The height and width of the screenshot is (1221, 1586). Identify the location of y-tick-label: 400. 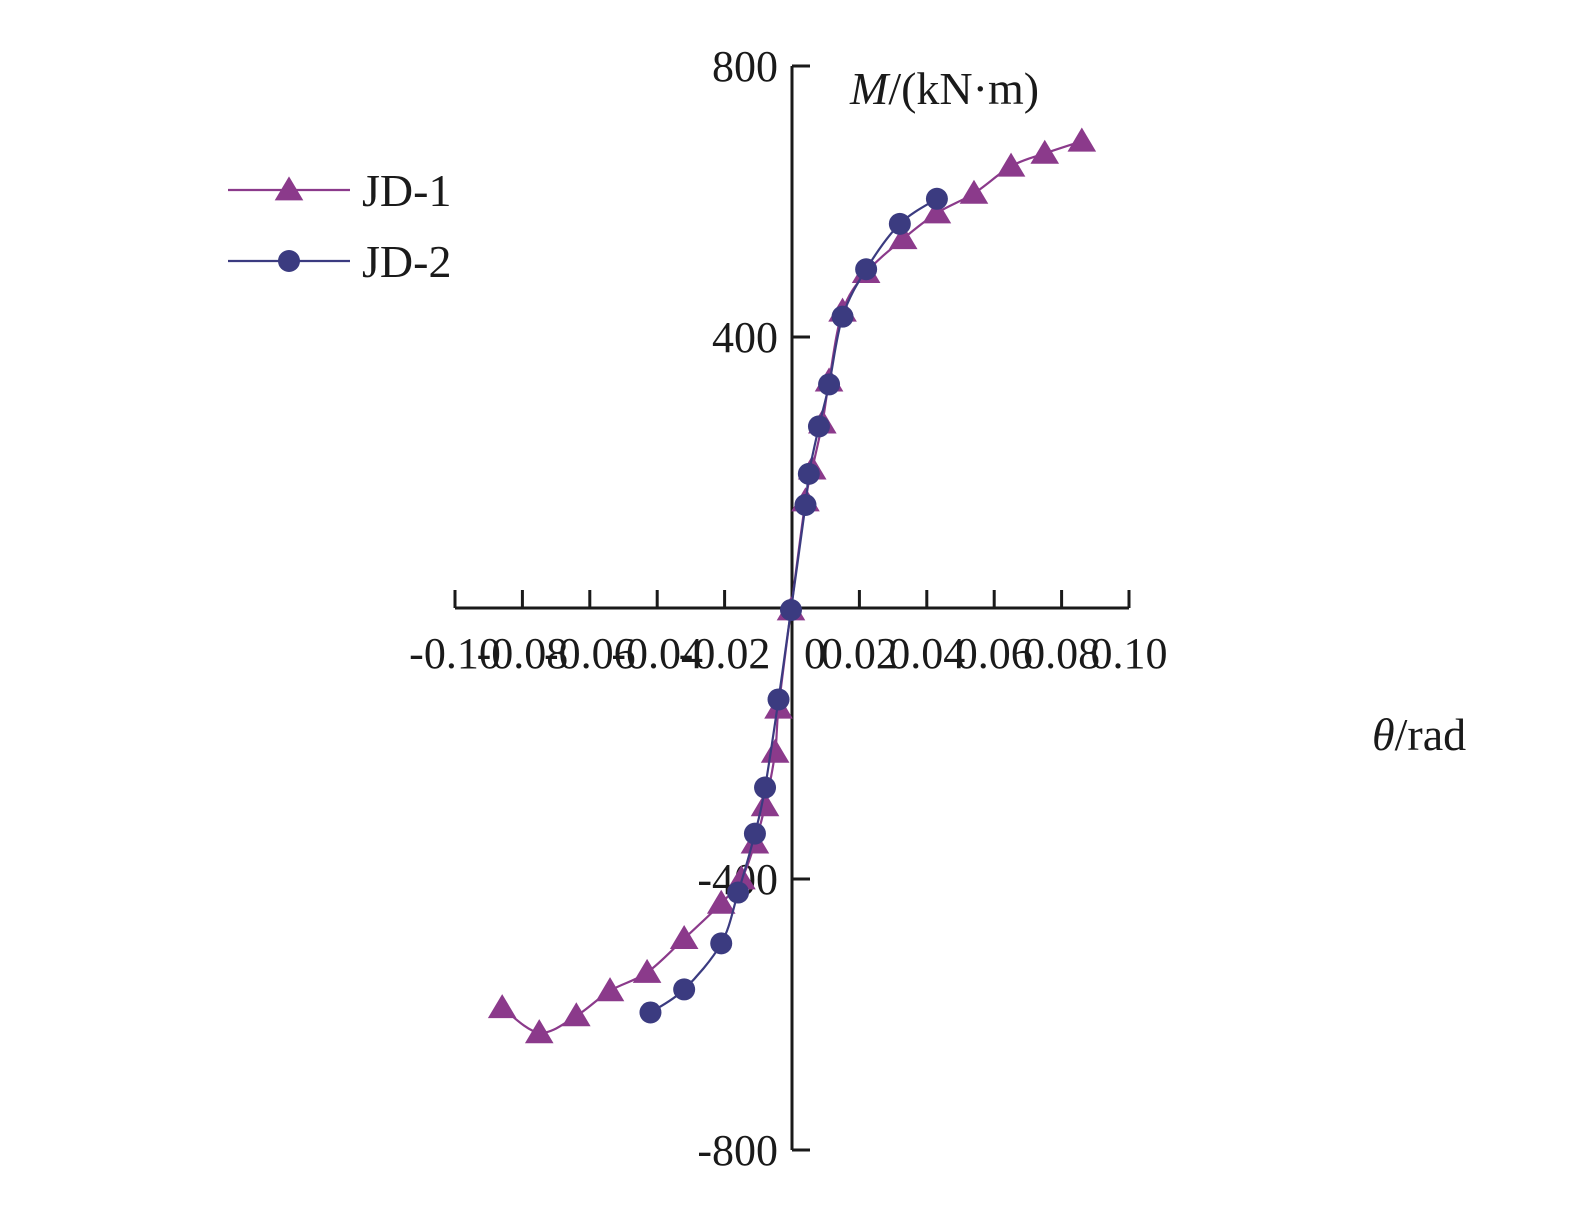
(745, 337).